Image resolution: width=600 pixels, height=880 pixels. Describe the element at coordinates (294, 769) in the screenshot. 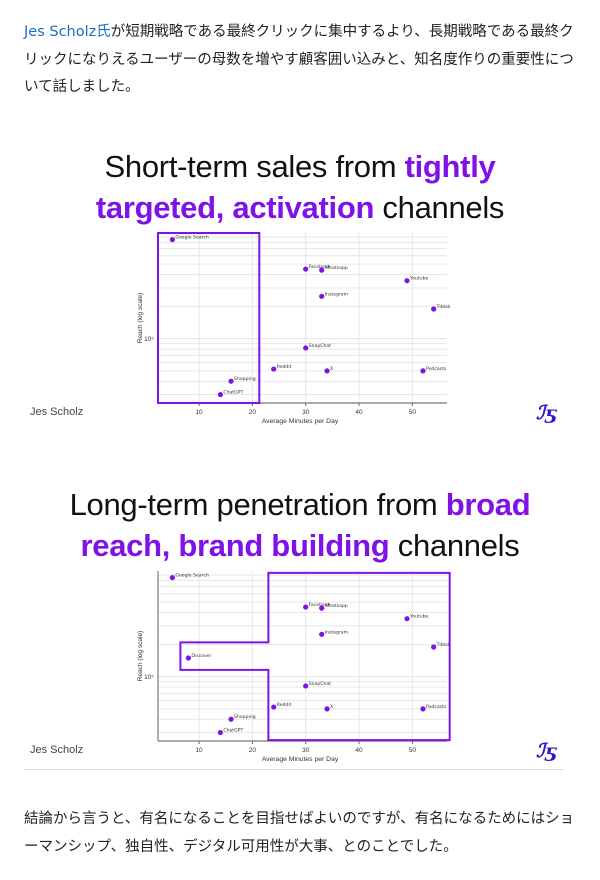

I see `divider` at that location.